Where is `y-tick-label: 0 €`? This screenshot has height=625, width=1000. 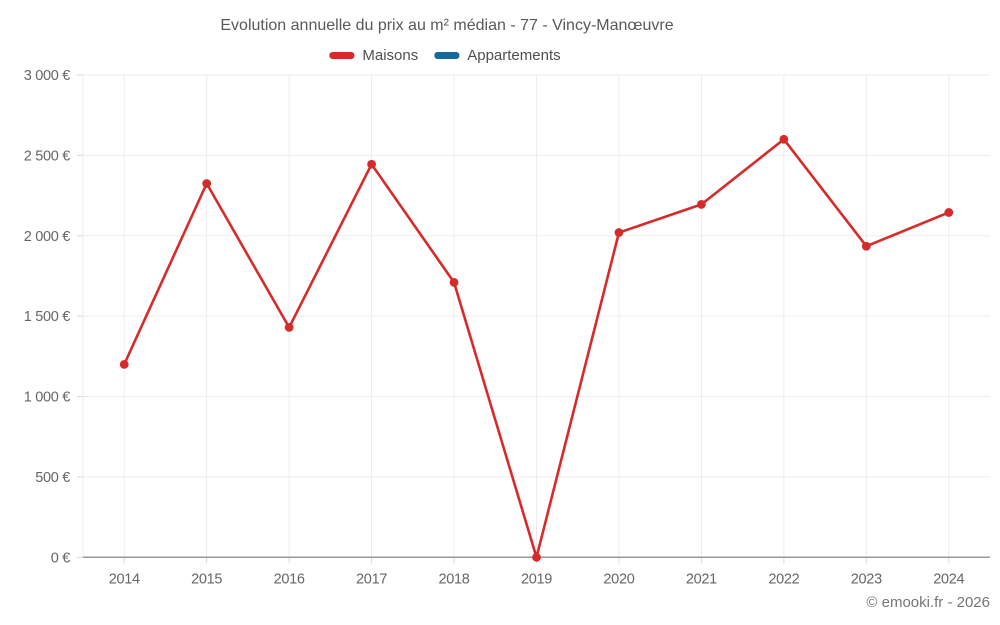
y-tick-label: 0 € is located at coordinates (60, 558).